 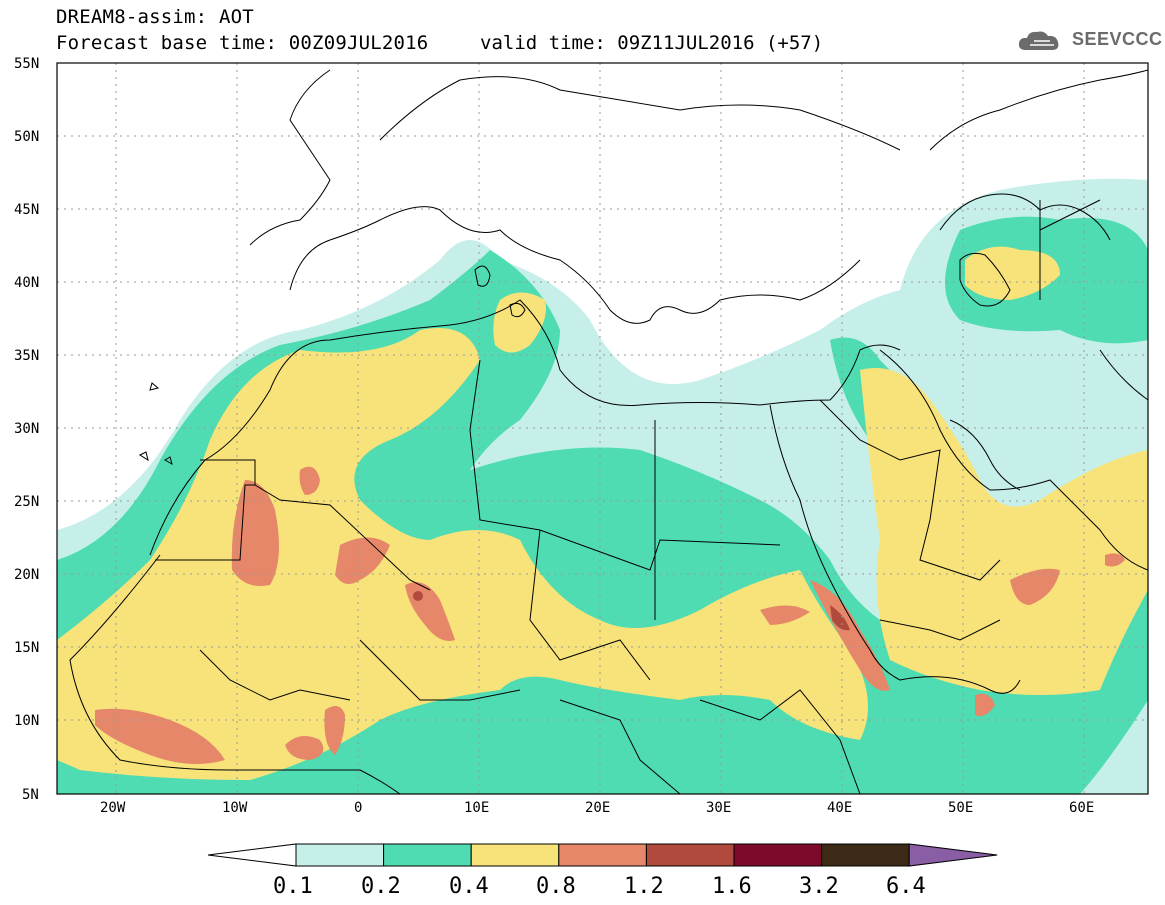 What do you see at coordinates (1038, 40) in the screenshot?
I see `cloud-logo-icon` at bounding box center [1038, 40].